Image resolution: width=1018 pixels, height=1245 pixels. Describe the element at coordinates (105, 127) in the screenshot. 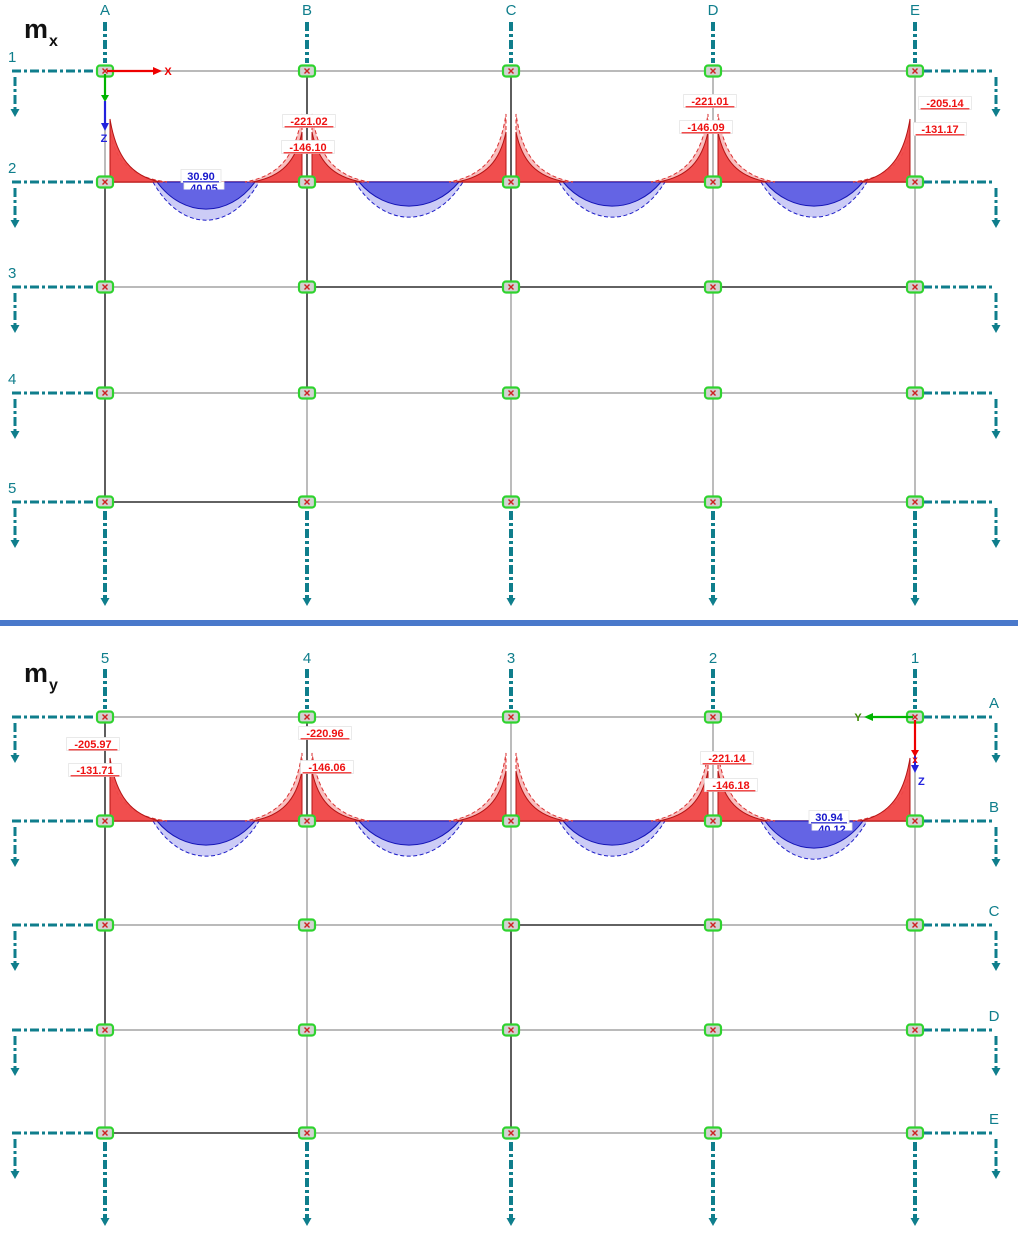

I see `z-axis-arrowhead-icon` at that location.